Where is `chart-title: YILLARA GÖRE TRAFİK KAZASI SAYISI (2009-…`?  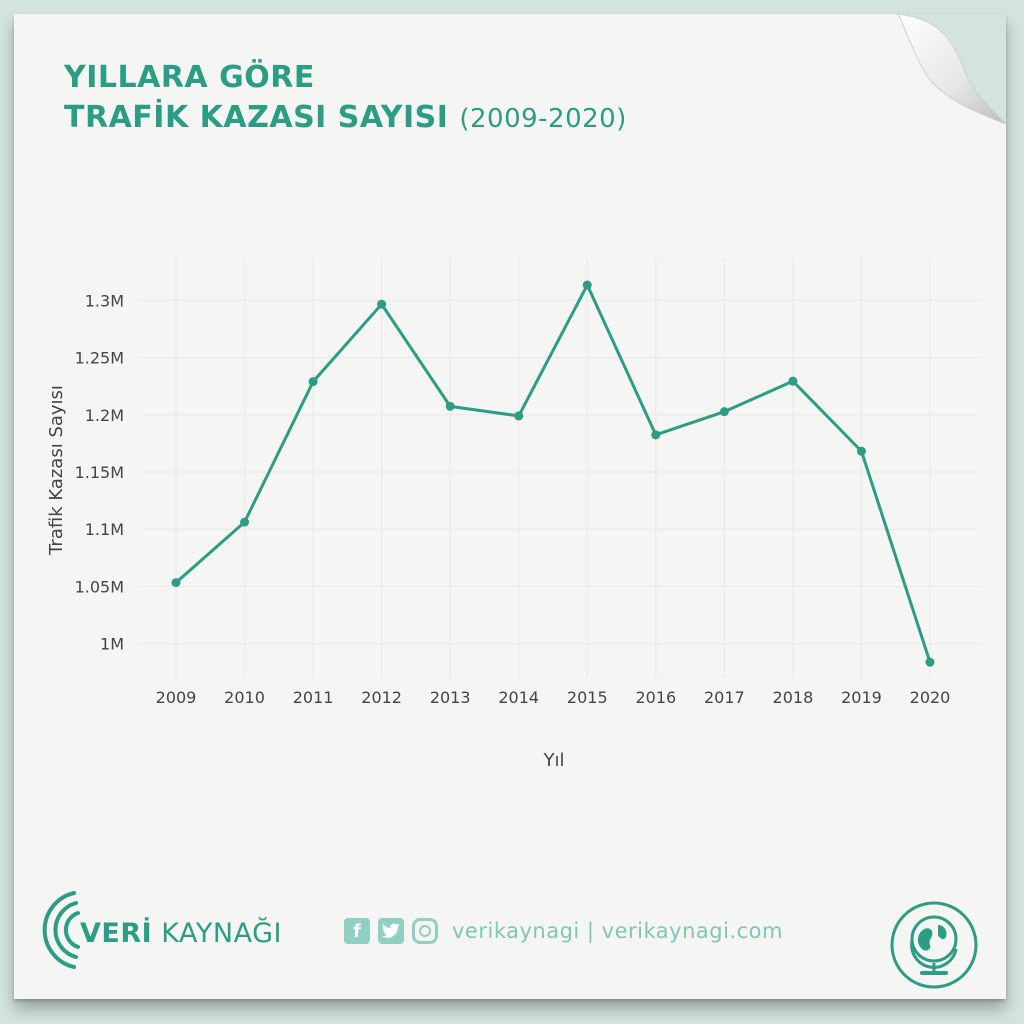
chart-title: YILLARA GÖRE TRAFİK KAZASI SAYISI (2009-… is located at coordinates (345, 98).